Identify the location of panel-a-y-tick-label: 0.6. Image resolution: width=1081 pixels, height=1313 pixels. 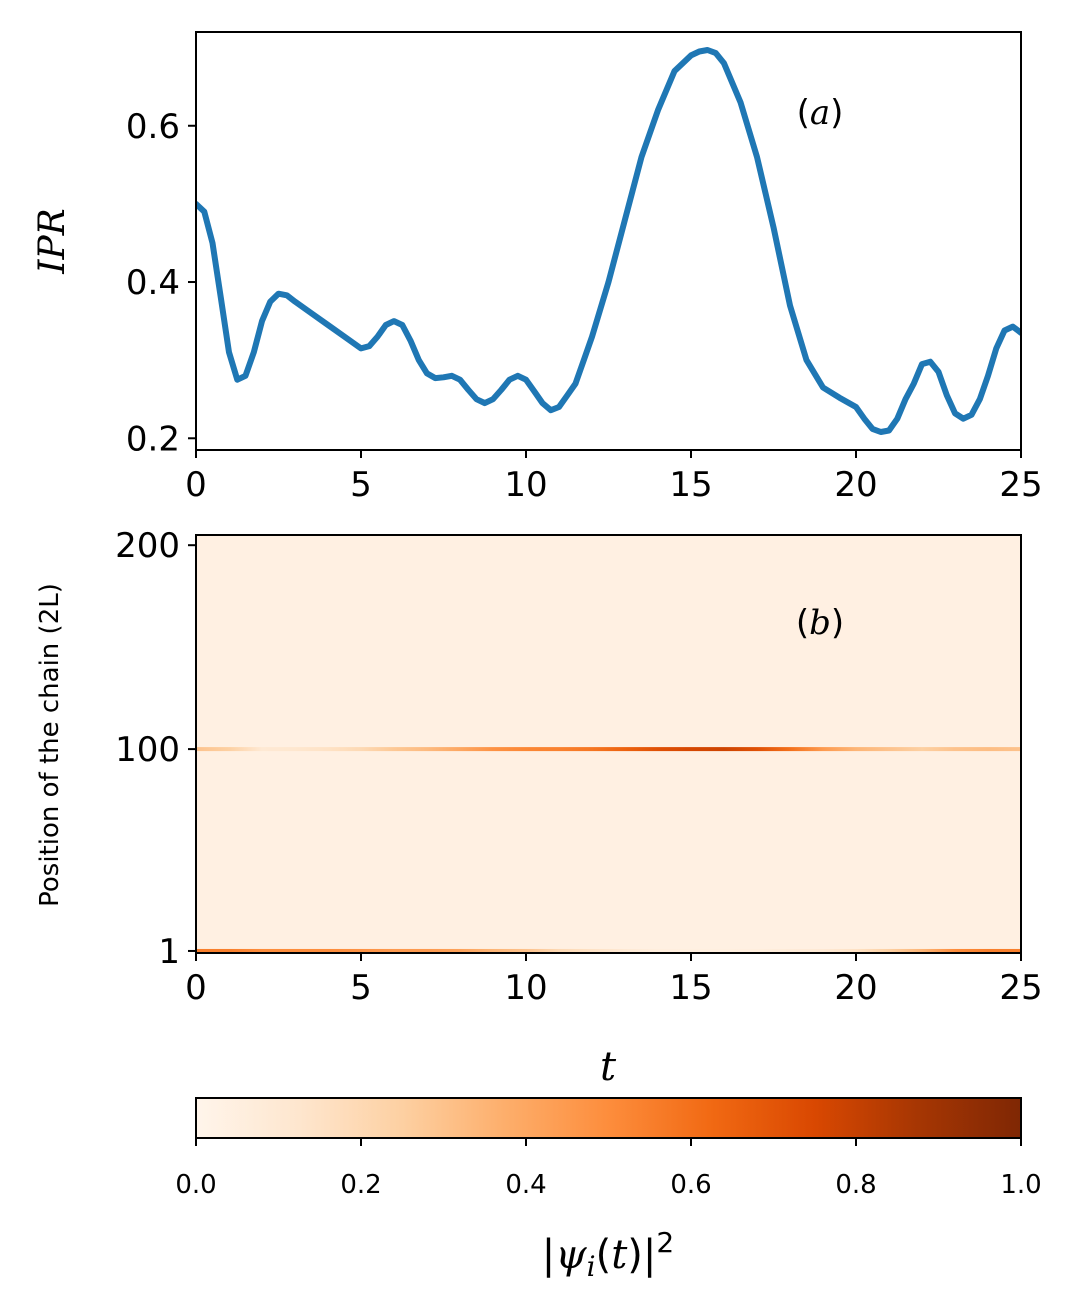
(153, 127).